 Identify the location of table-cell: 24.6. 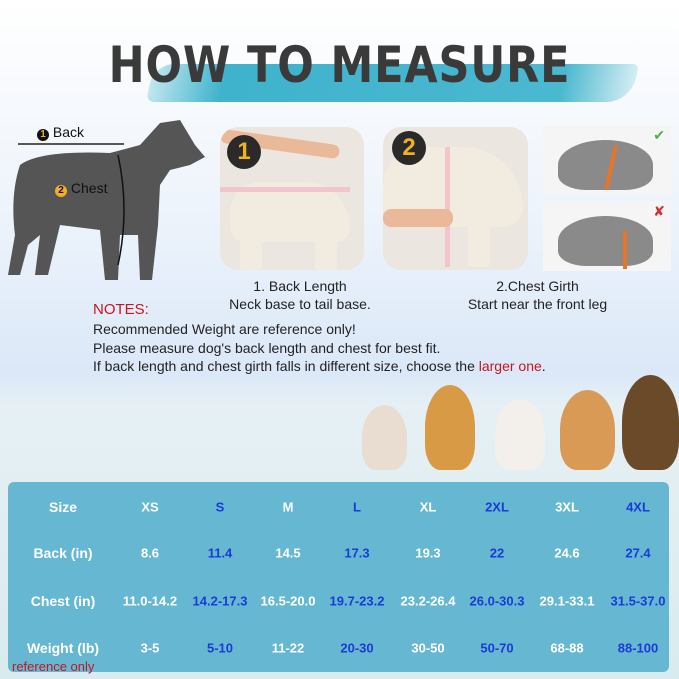
(567, 553).